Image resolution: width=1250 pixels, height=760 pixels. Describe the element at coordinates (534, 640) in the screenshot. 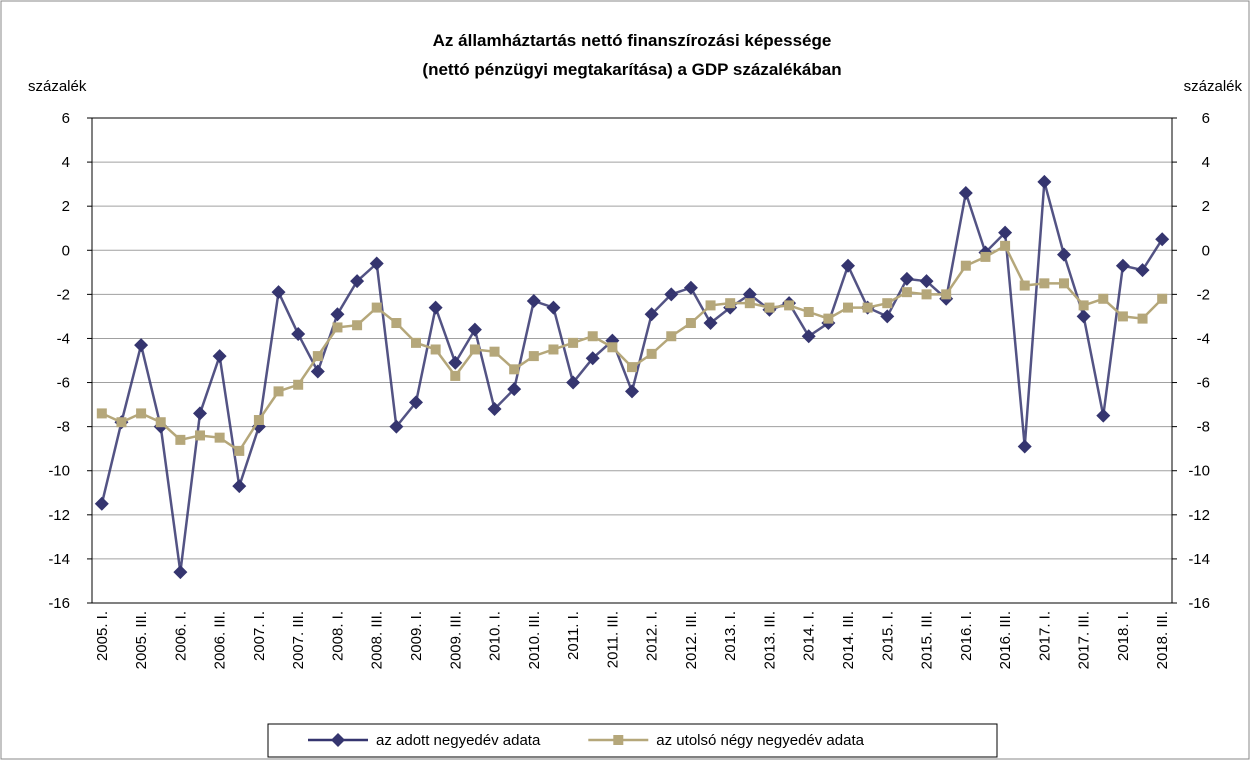

I see `x-tick-label: 2010. III.` at that location.